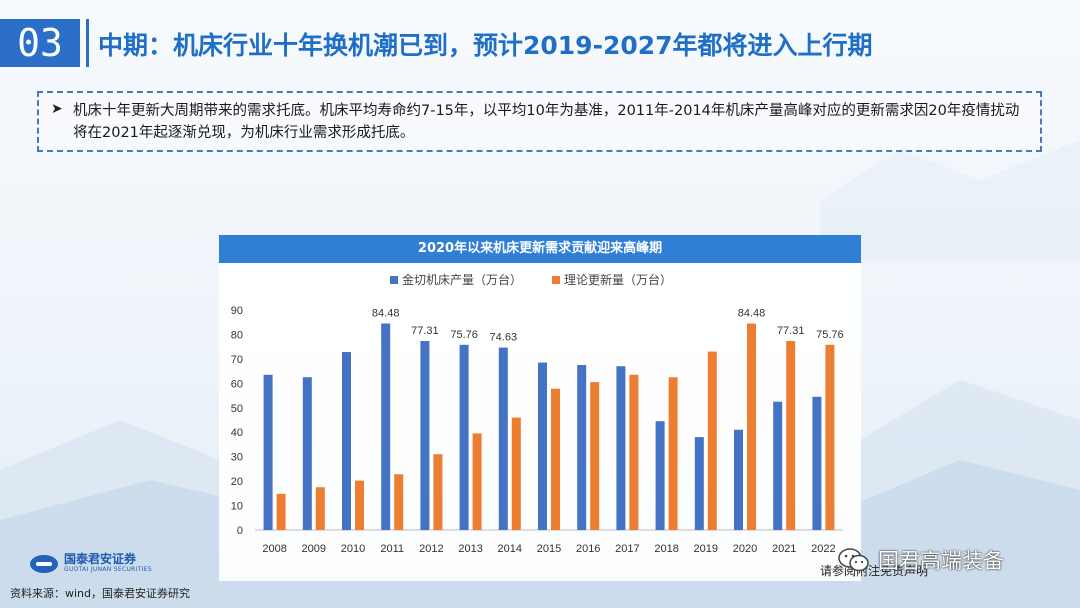 The height and width of the screenshot is (608, 1080). What do you see at coordinates (485, 45) in the screenshot?
I see `page-title: 中期：机床行业十年换机潮已到，预计2019-2027年都将进入上行期` at bounding box center [485, 45].